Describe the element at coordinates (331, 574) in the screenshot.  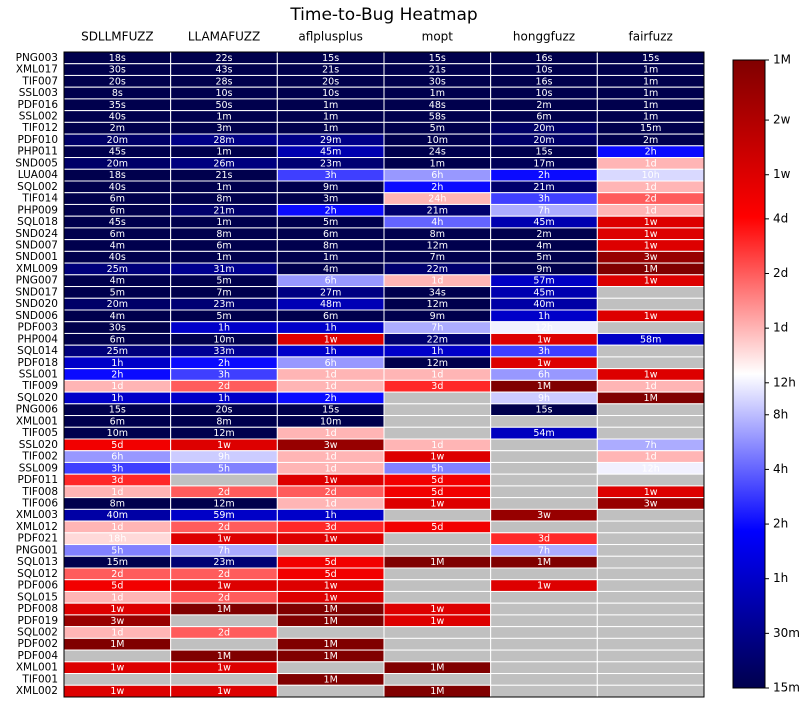
I see `cell-label: 5d` at that location.